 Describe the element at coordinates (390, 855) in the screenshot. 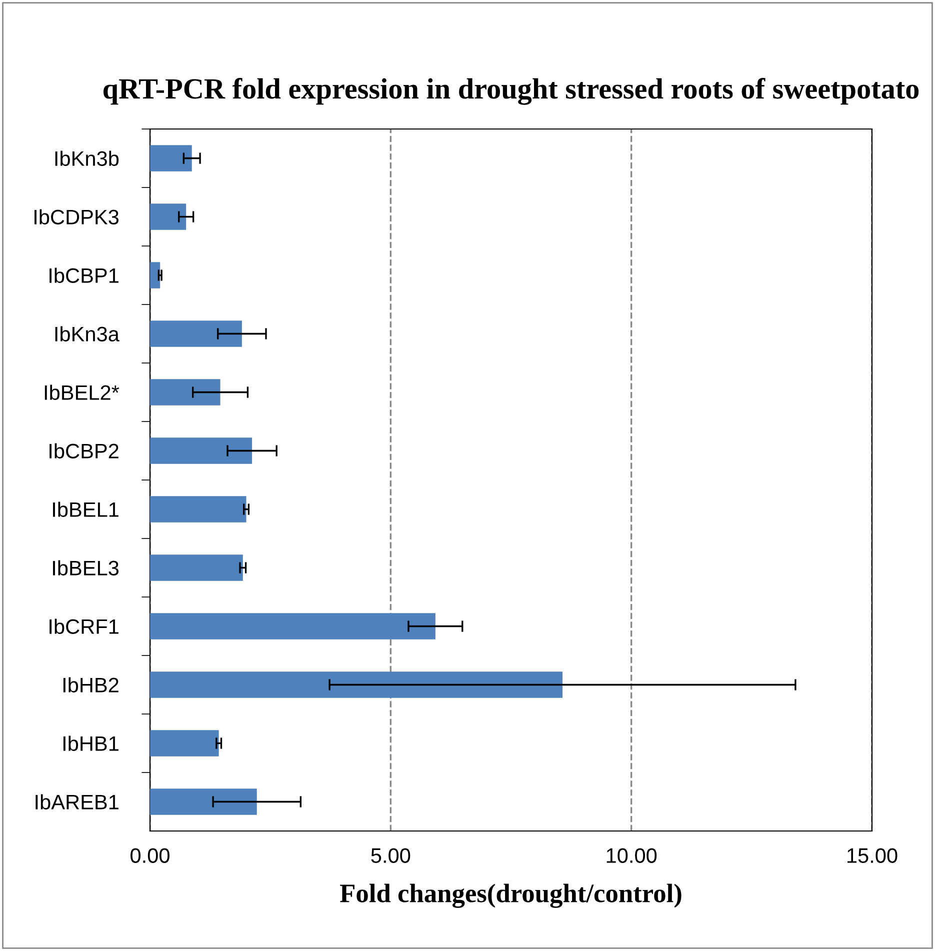

I see `x-tick-label: 5.00` at that location.